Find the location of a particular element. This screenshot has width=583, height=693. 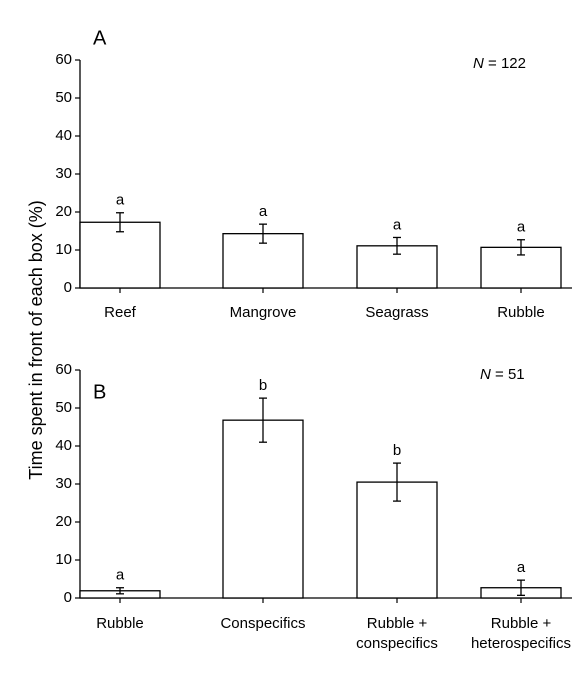

category-label: Mangrove is located at coordinates (263, 312).